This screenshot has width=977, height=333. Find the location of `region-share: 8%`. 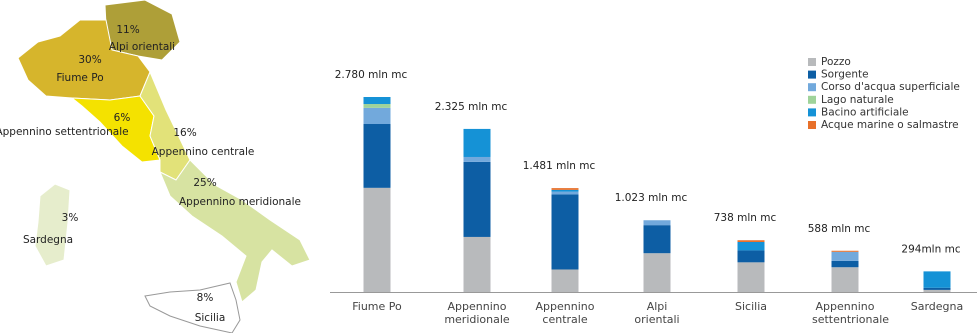

region-share: 8% is located at coordinates (205, 298).